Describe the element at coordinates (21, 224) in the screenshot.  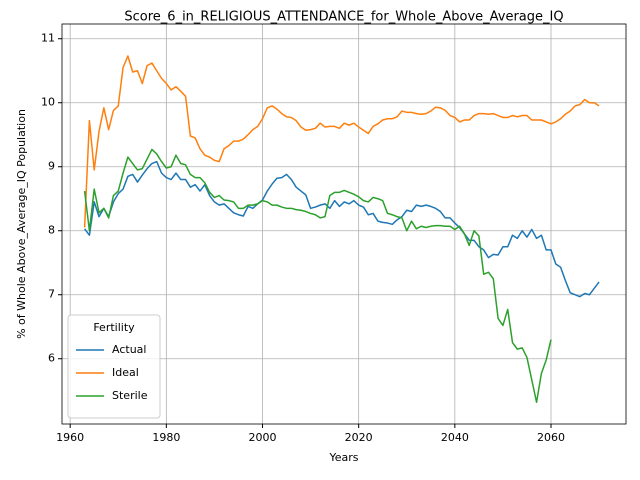
I see `y-axis-label: % of Whole Above_Average_IQ Population` at that location.